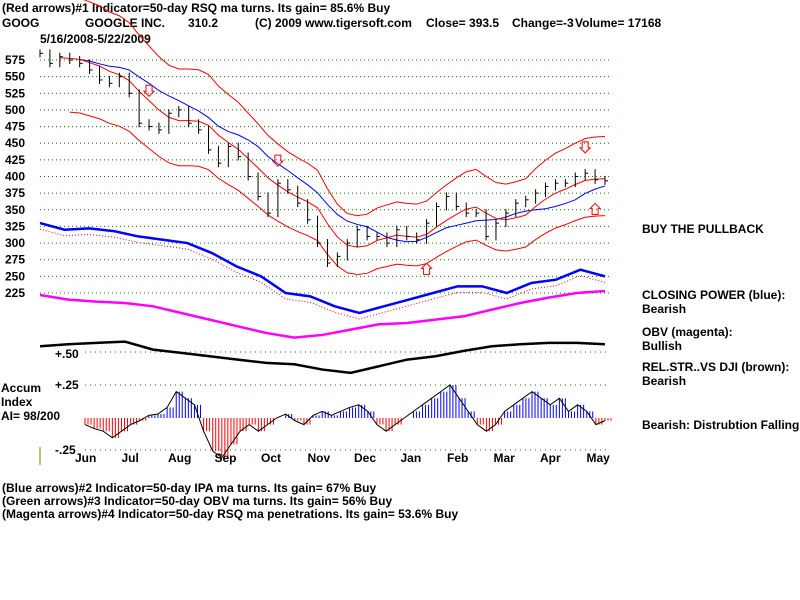 The width and height of the screenshot is (800, 600). Describe the element at coordinates (65, 450) in the screenshot. I see `label-minus25: -.25` at that location.